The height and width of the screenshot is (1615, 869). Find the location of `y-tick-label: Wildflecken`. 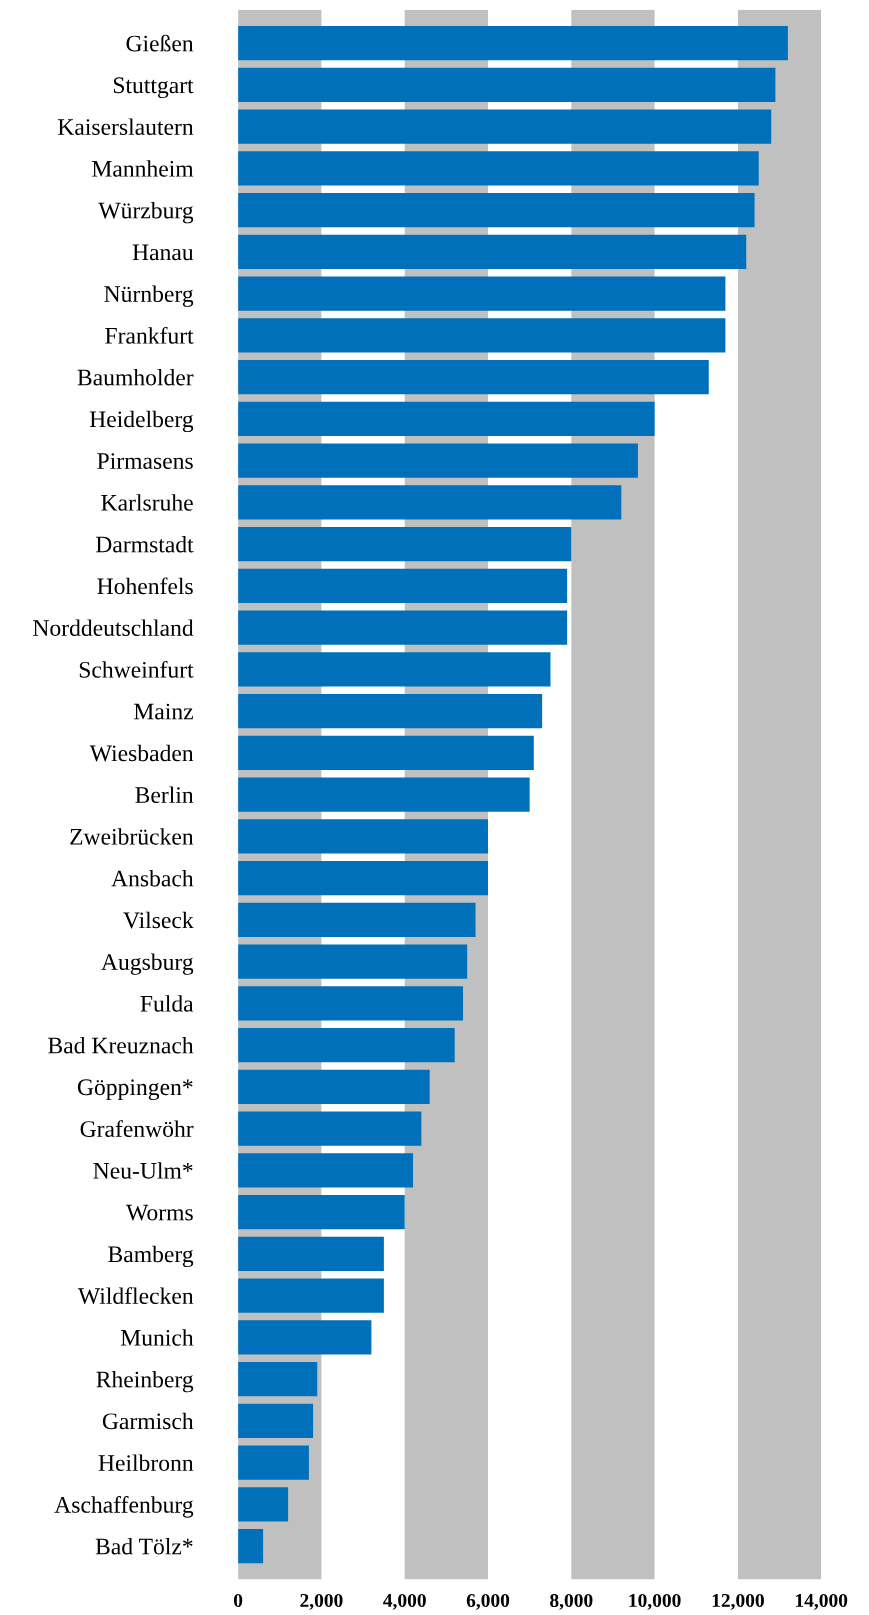

y-tick-label: Wildflecken is located at coordinates (135, 1296).